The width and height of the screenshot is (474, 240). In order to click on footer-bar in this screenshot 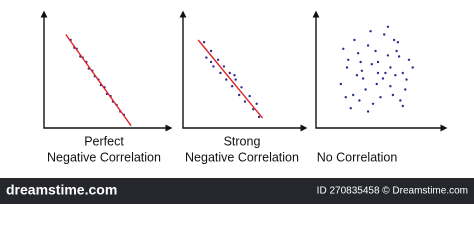, I will do `click(237, 191)`.